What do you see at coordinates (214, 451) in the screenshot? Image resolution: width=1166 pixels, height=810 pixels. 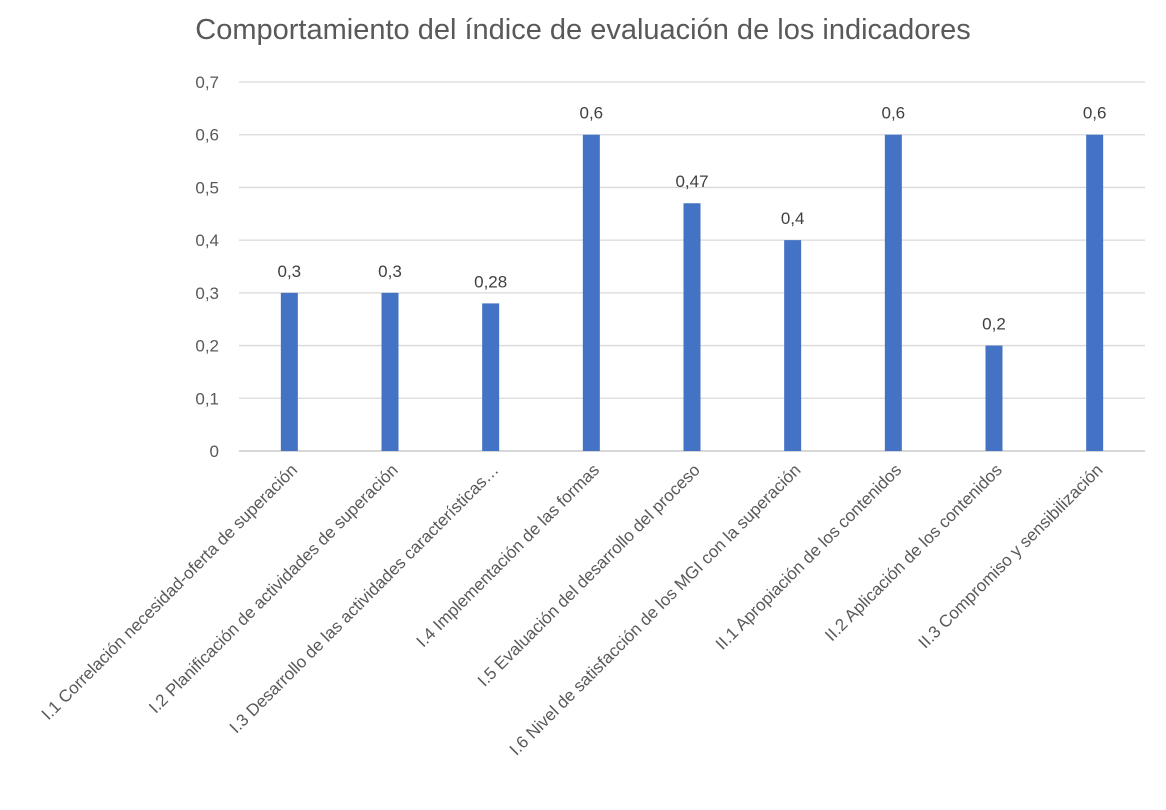 I see `y-tick-label: 0` at bounding box center [214, 451].